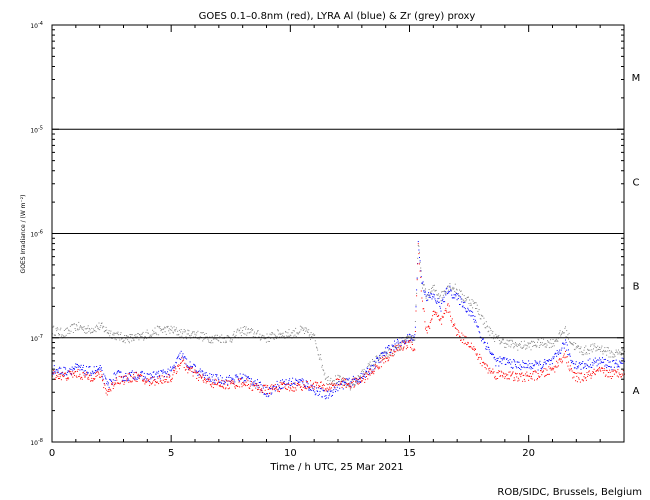  What do you see at coordinates (36, 338) in the screenshot?
I see `y-tick-label: 10⁻⁷` at bounding box center [36, 338].